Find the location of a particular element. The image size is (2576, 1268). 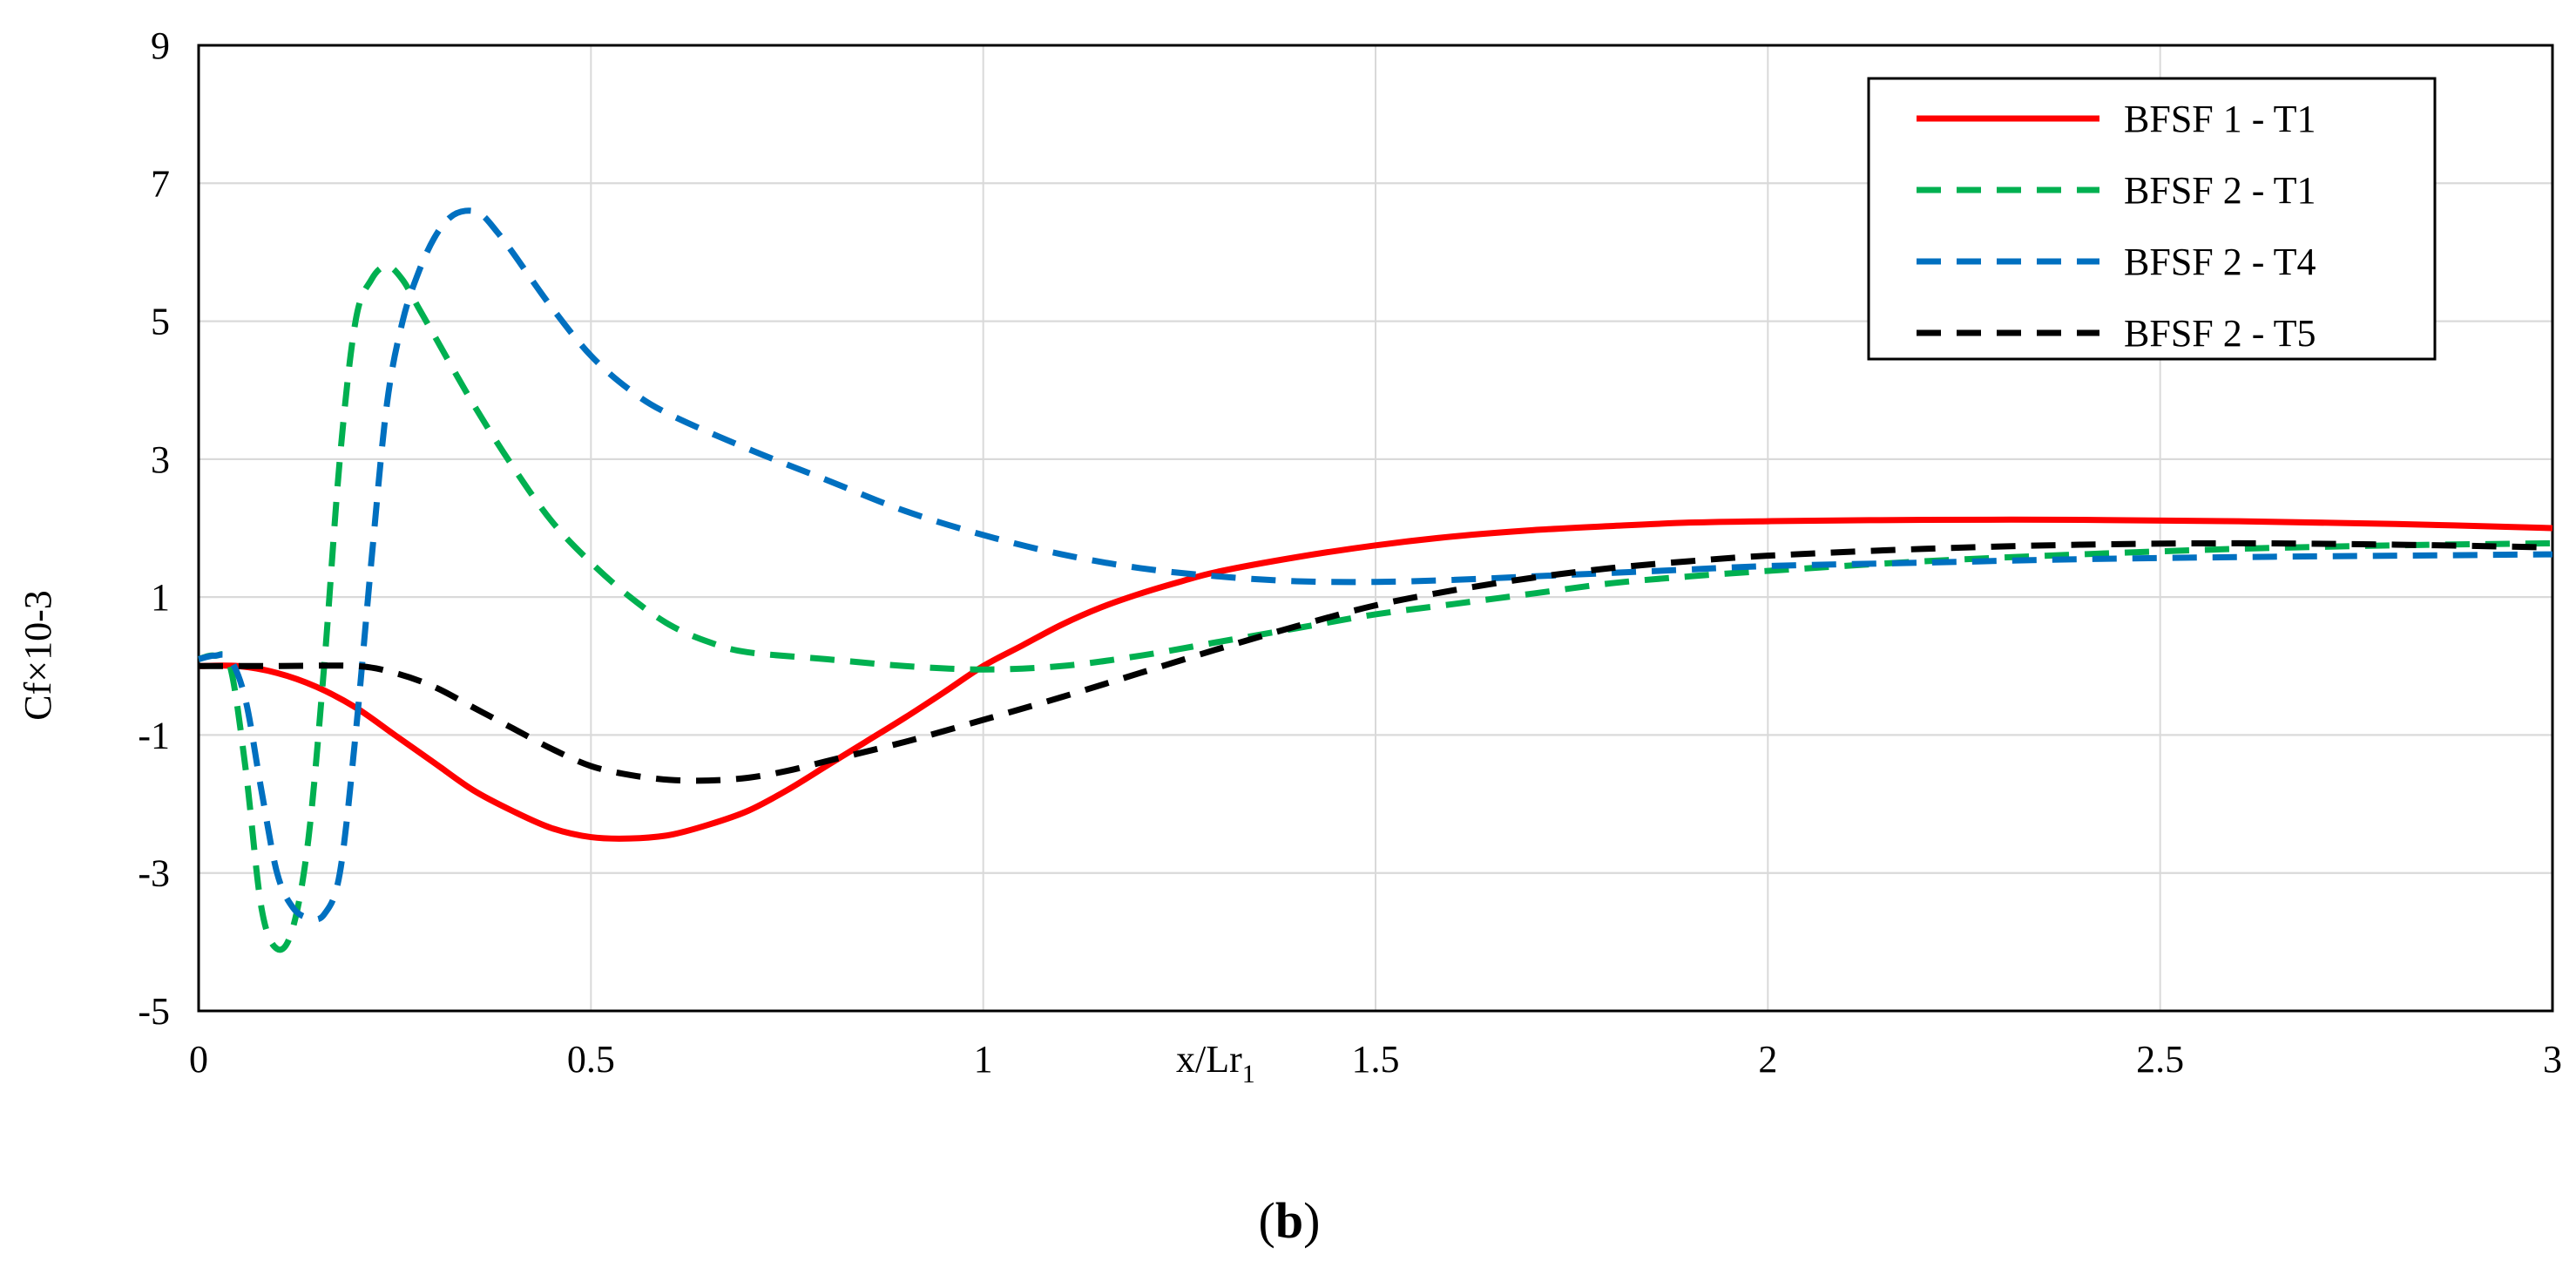

y-tick-label: -3 is located at coordinates (154, 873).